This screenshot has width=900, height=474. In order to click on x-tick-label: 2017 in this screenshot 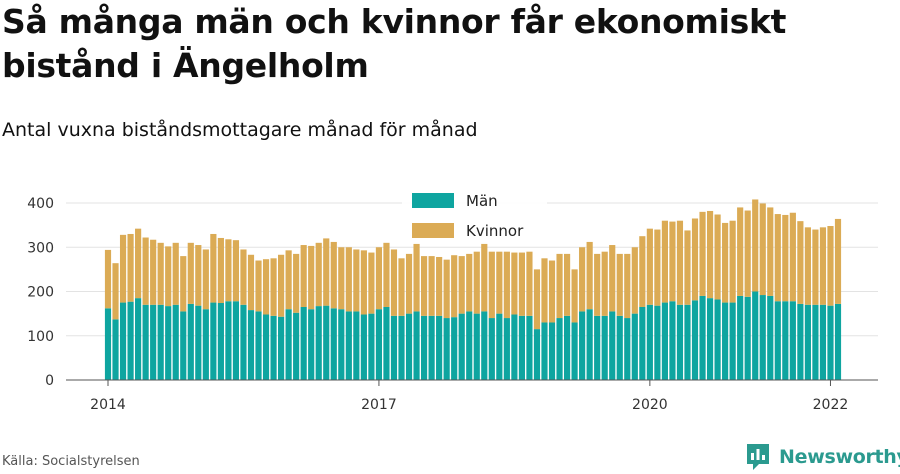, I will do `click(379, 405)`.